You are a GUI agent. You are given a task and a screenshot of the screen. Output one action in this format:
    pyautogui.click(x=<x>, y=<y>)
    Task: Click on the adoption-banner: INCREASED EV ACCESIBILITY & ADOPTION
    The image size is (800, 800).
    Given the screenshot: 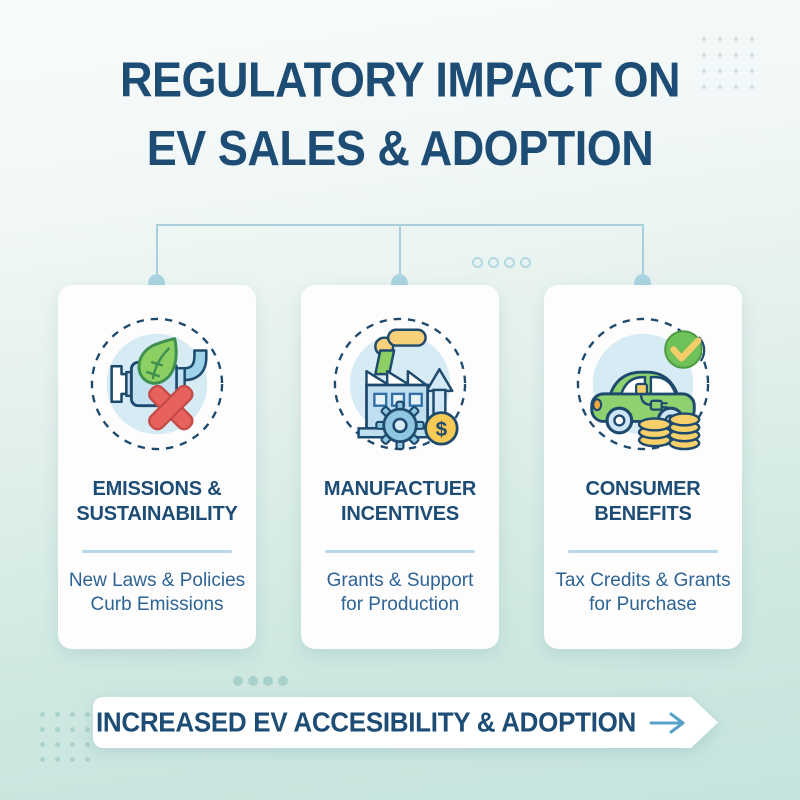 What is the action you would take?
    pyautogui.click(x=405, y=722)
    